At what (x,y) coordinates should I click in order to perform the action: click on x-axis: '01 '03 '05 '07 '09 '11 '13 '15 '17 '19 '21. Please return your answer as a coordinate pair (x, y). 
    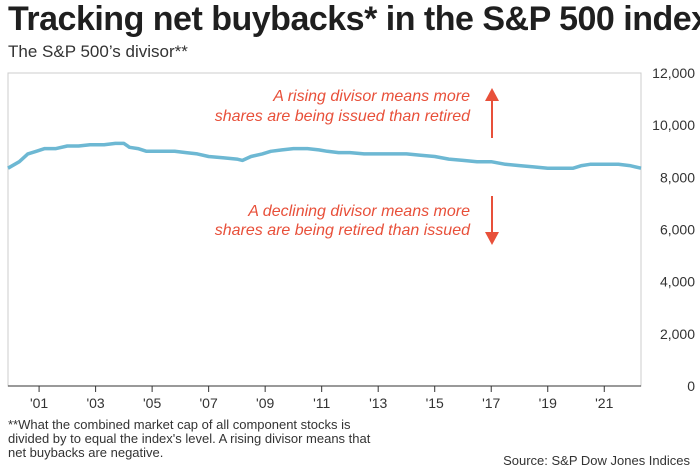
    Looking at the image, I should click on (322, 398).